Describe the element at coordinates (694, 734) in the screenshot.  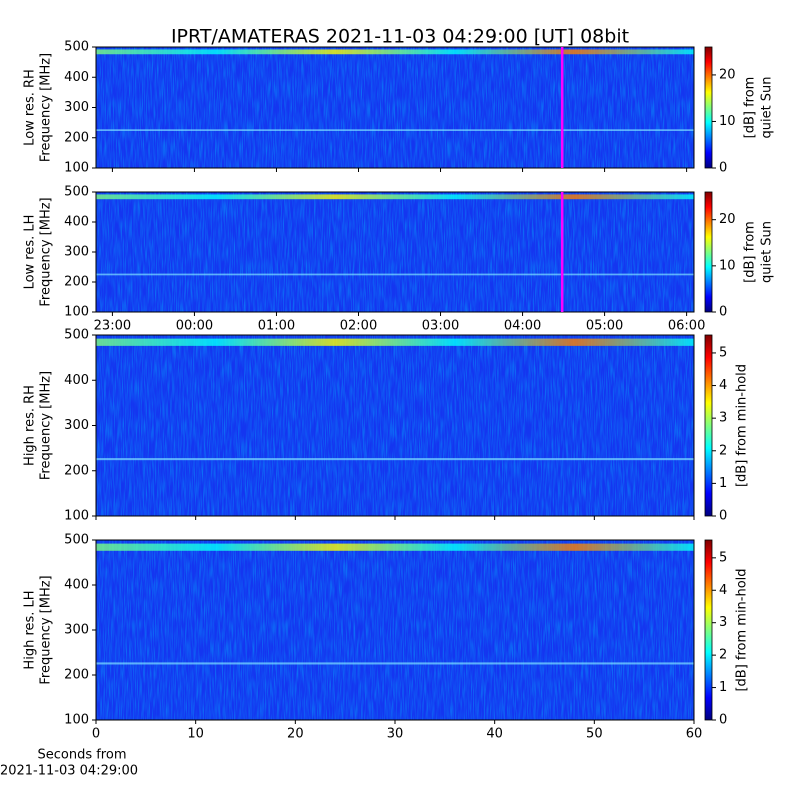
I see `x-tick-label: 60` at that location.